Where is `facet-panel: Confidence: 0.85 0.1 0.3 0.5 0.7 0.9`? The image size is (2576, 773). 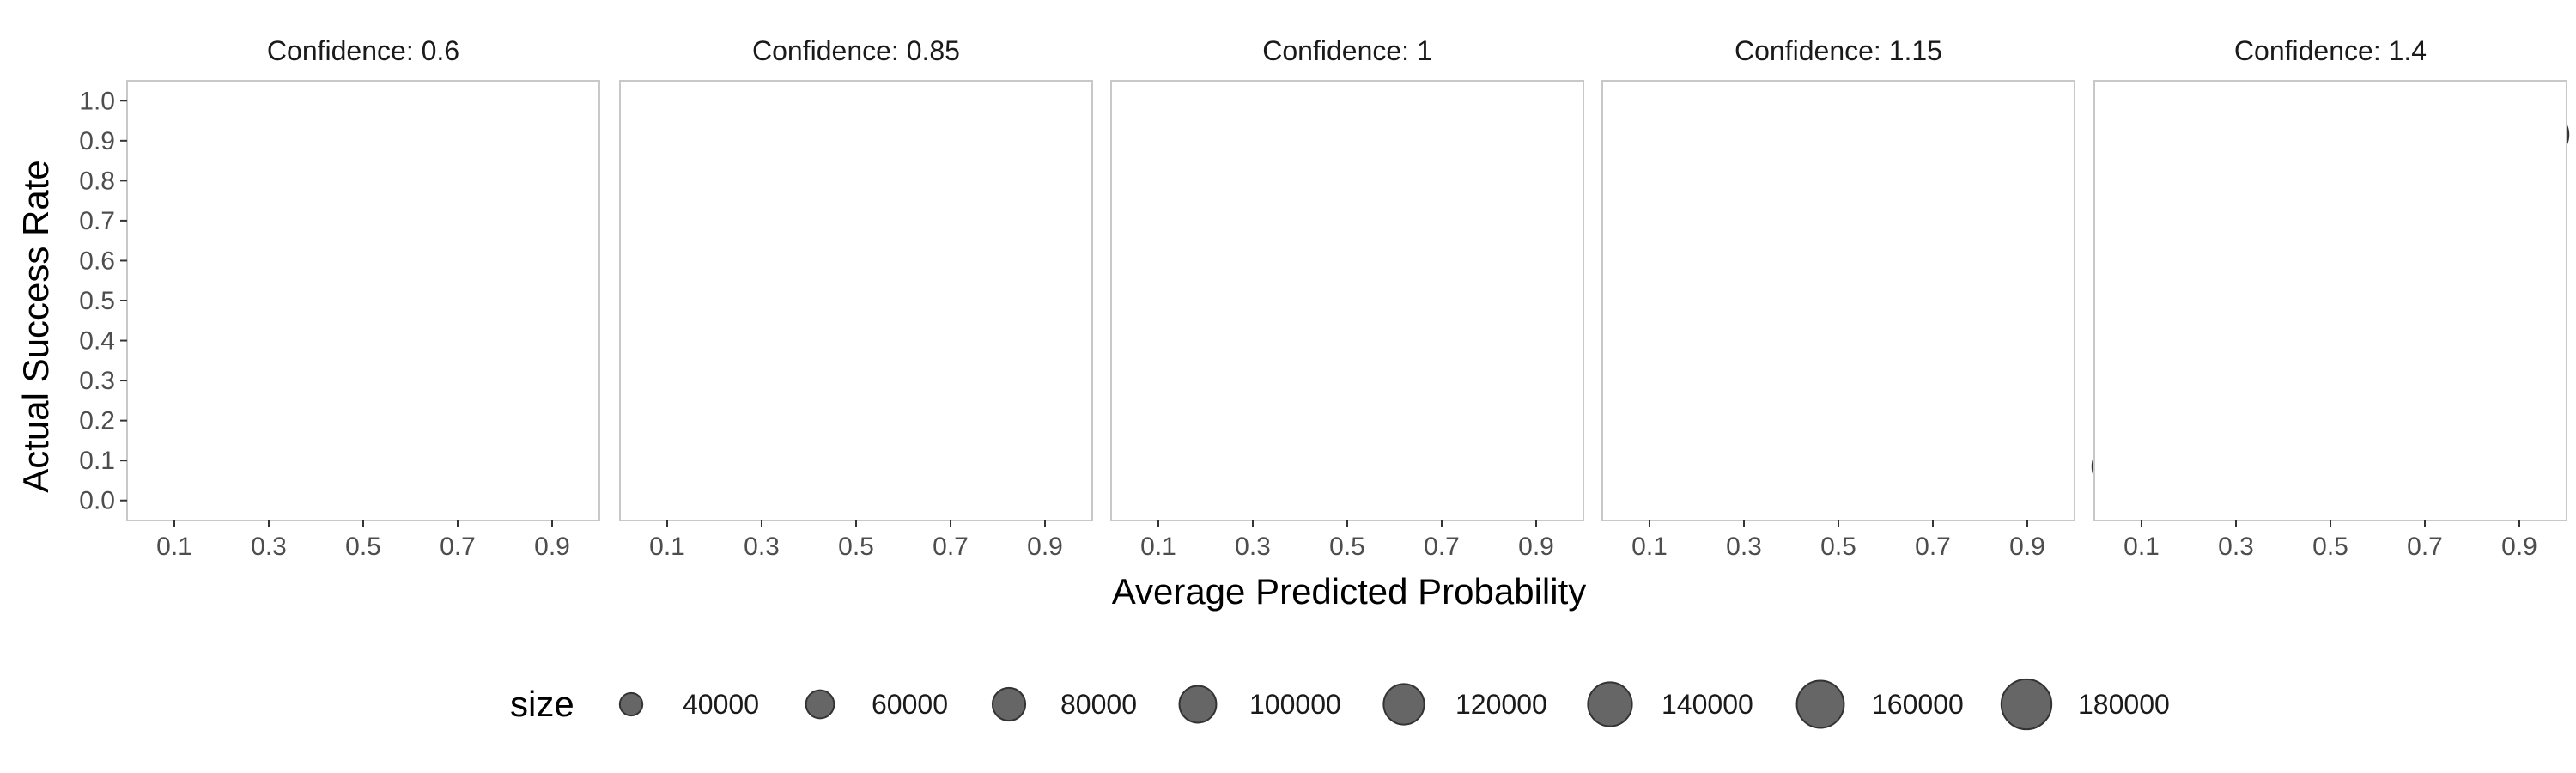
facet-panel: Confidence: 0.85 0.1 0.3 0.5 0.7 0.9 is located at coordinates (856, 298).